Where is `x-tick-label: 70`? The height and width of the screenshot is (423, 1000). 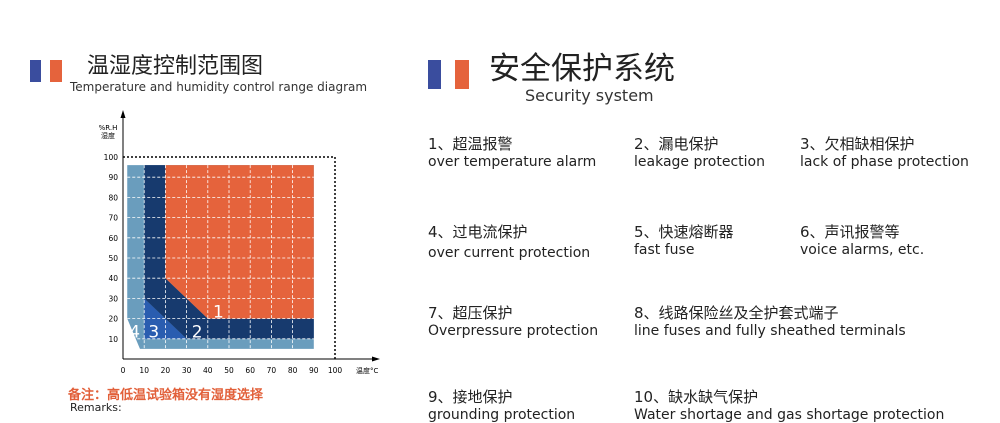
x-tick-label: 70 is located at coordinates (272, 370).